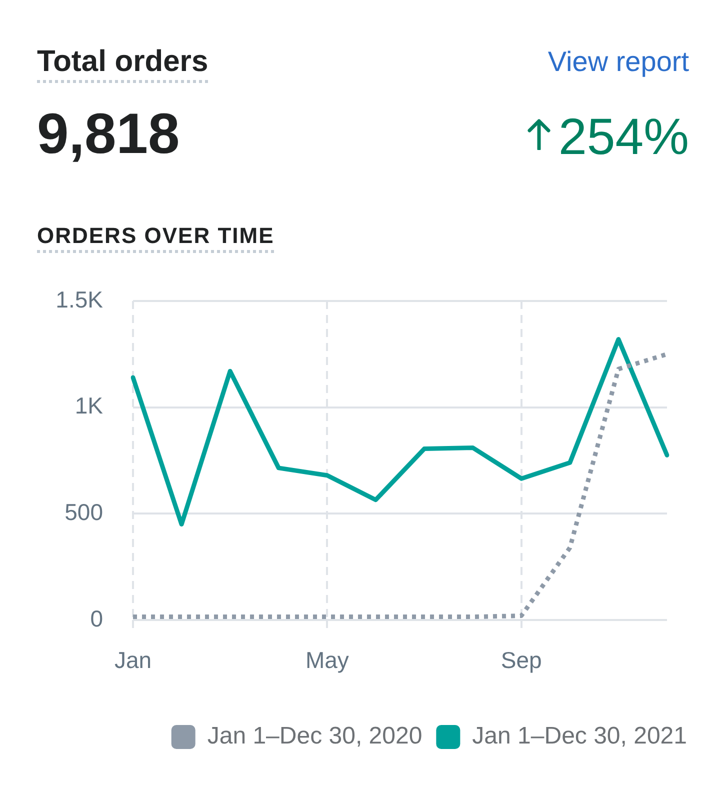 This screenshot has height=786, width=722. I want to click on y-tick-label: 1K, so click(89, 405).